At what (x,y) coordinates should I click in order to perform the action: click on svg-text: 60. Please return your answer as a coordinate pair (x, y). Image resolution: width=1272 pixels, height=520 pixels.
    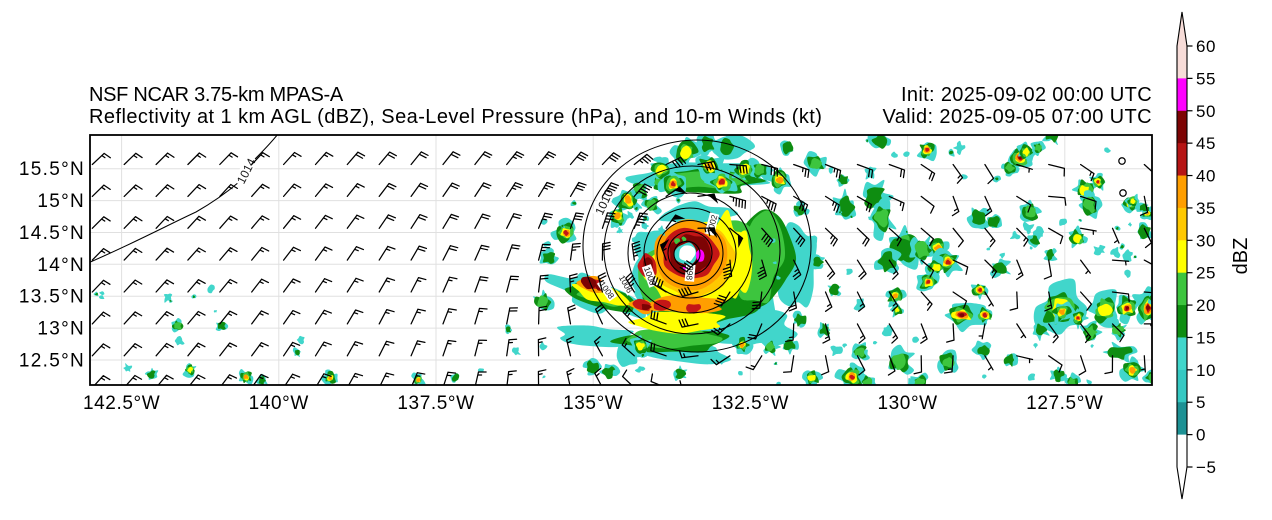
    Looking at the image, I should click on (1206, 46).